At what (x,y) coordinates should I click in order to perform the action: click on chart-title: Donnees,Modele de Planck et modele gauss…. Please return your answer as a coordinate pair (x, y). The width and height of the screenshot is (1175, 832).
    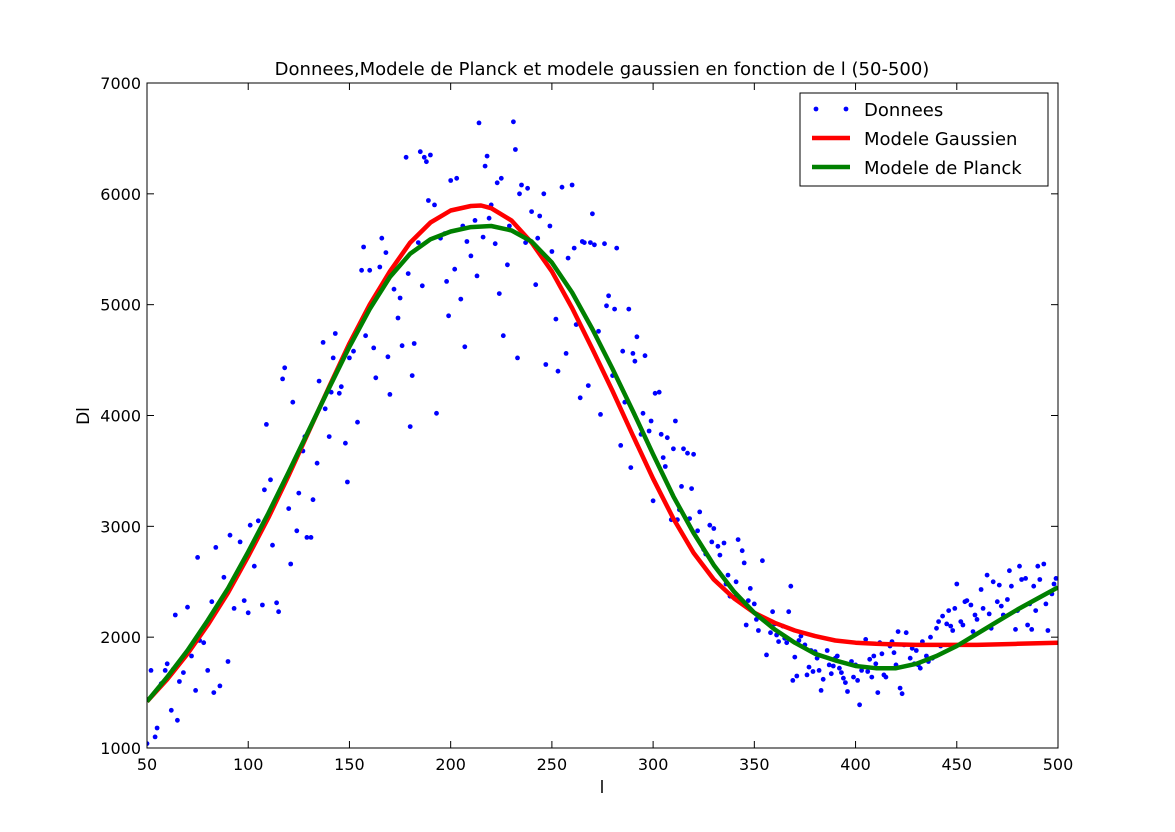
    Looking at the image, I should click on (602, 69).